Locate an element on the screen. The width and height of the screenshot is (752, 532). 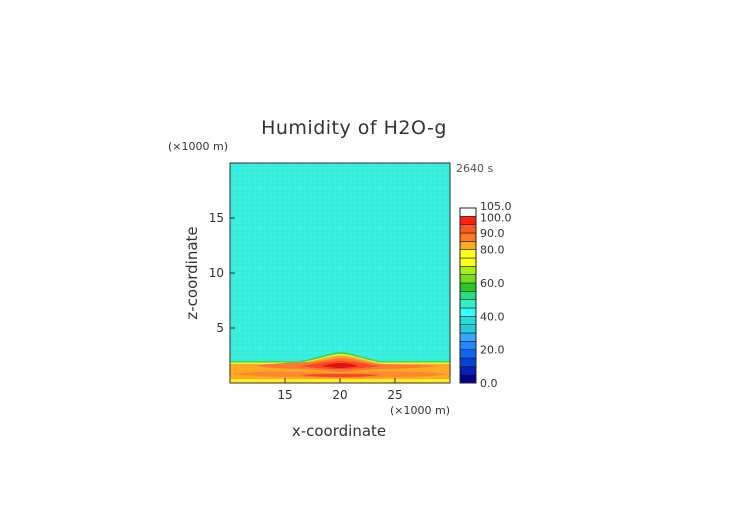
y-ticks: 5 10 15 is located at coordinates (222, 273).